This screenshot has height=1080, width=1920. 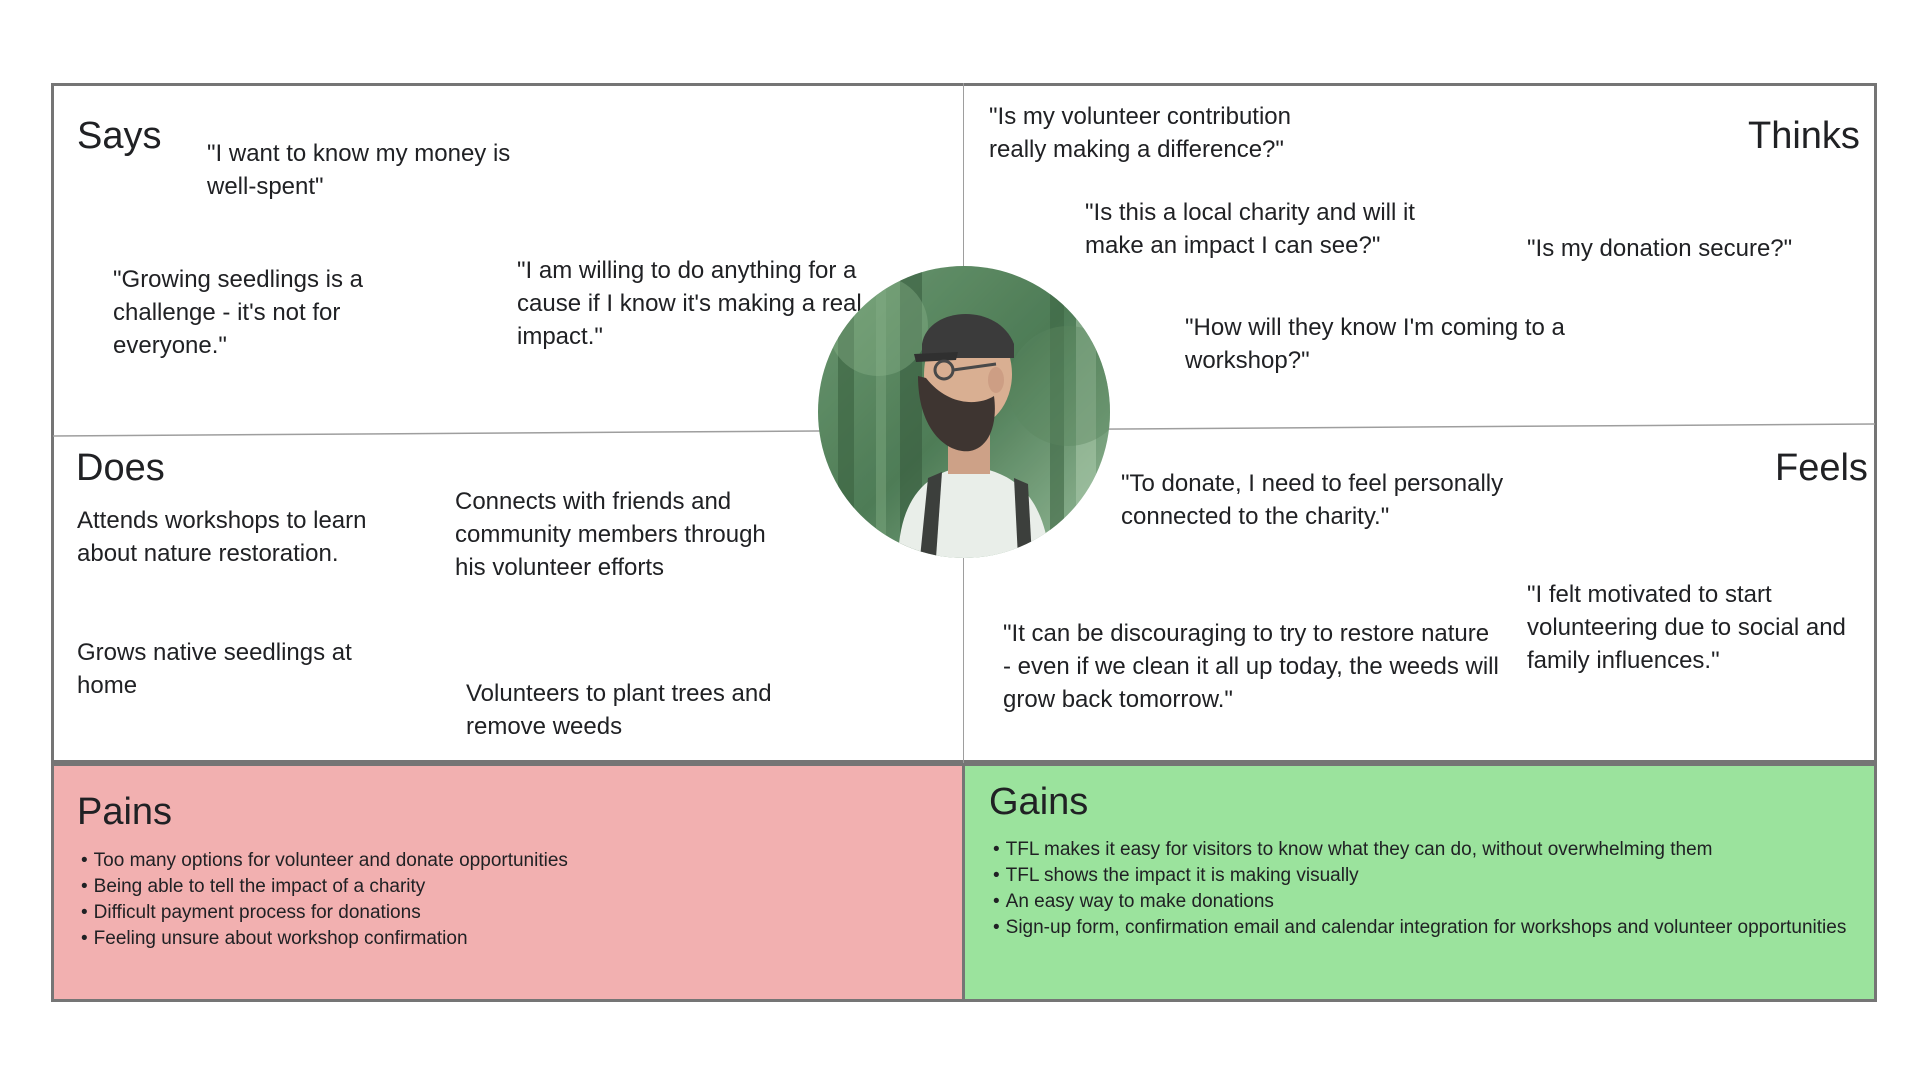 What do you see at coordinates (1039, 802) in the screenshot?
I see `gains-title: Gains` at bounding box center [1039, 802].